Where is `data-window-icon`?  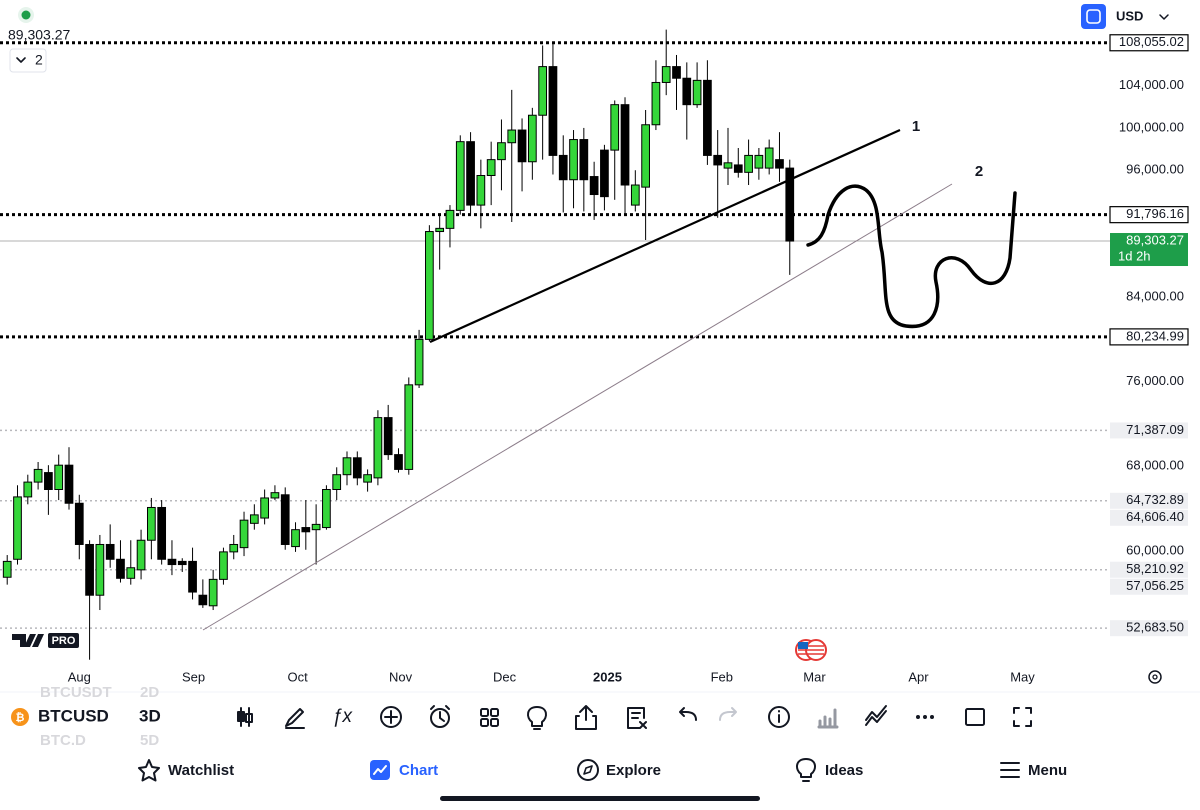 data-window-icon is located at coordinates (828, 718).